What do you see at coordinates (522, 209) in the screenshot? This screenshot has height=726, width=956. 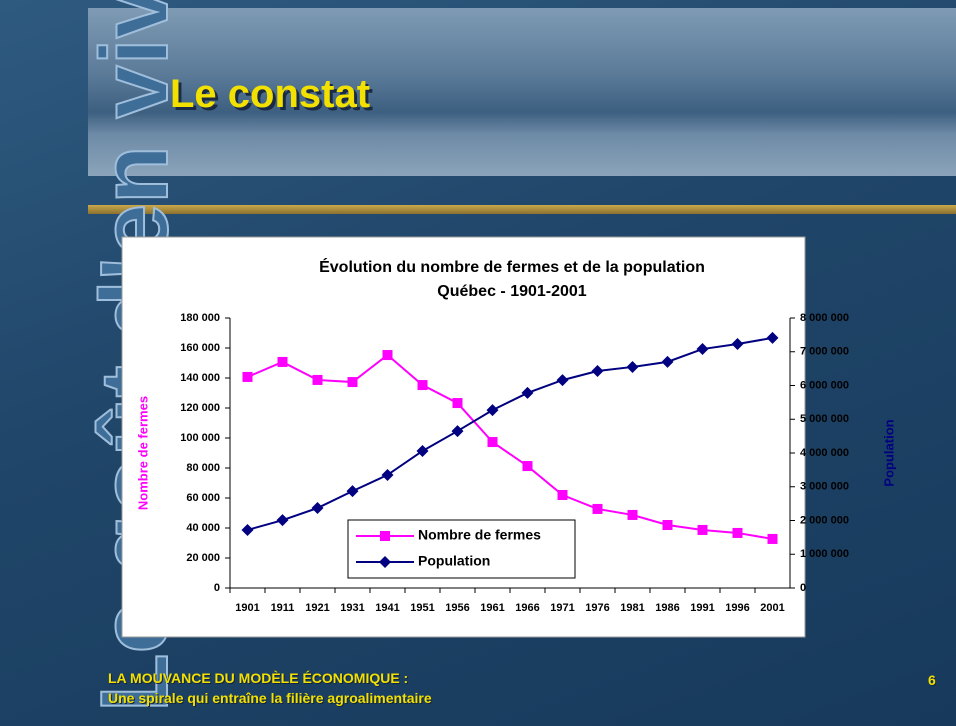 I see `gold-bar` at bounding box center [522, 209].